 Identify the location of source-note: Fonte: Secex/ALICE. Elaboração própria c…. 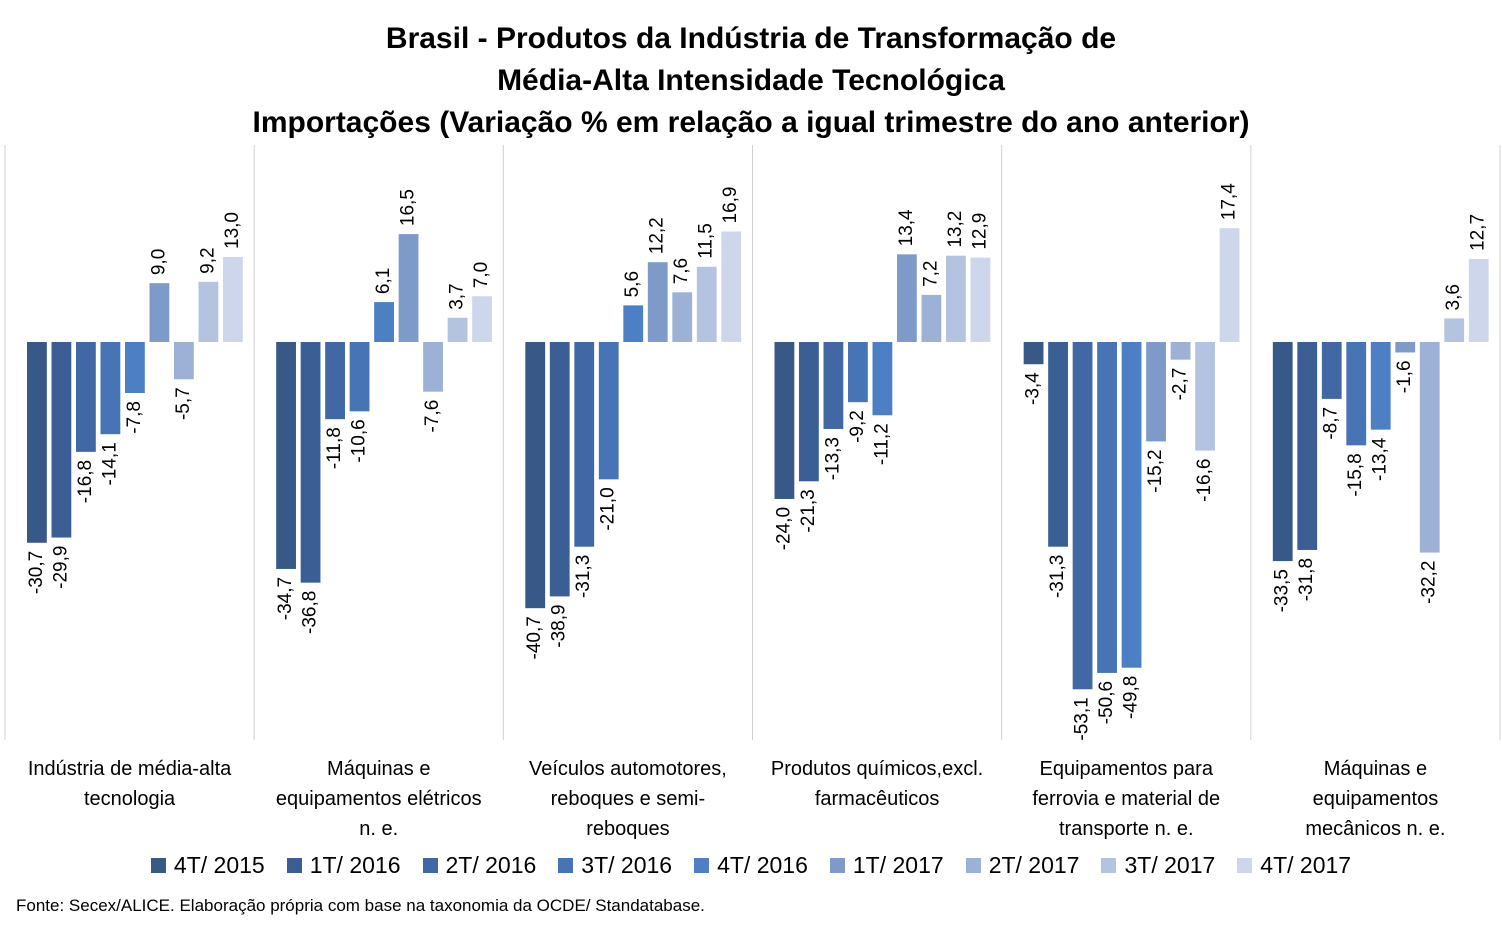
(360, 905).